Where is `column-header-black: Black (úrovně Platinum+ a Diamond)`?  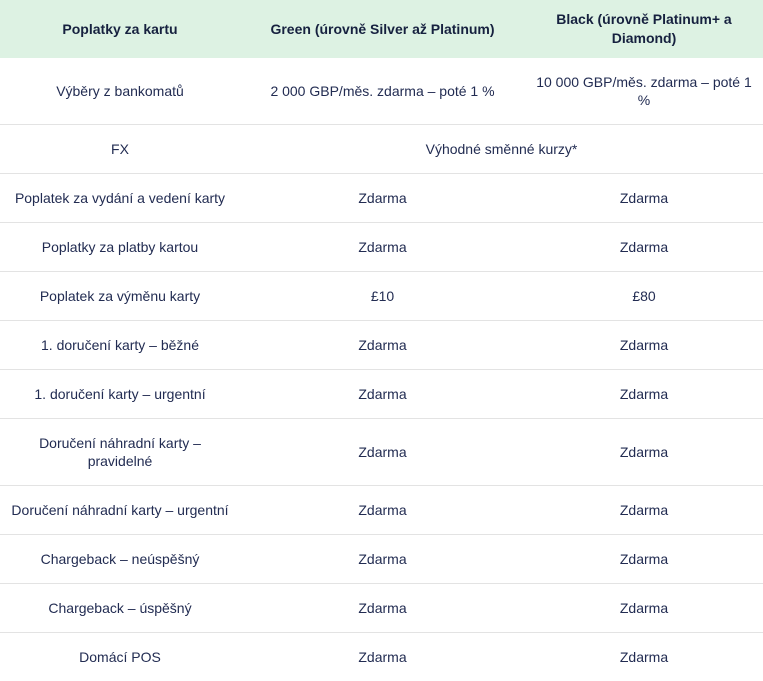 column-header-black: Black (úrovně Platinum+ a Diamond) is located at coordinates (644, 29).